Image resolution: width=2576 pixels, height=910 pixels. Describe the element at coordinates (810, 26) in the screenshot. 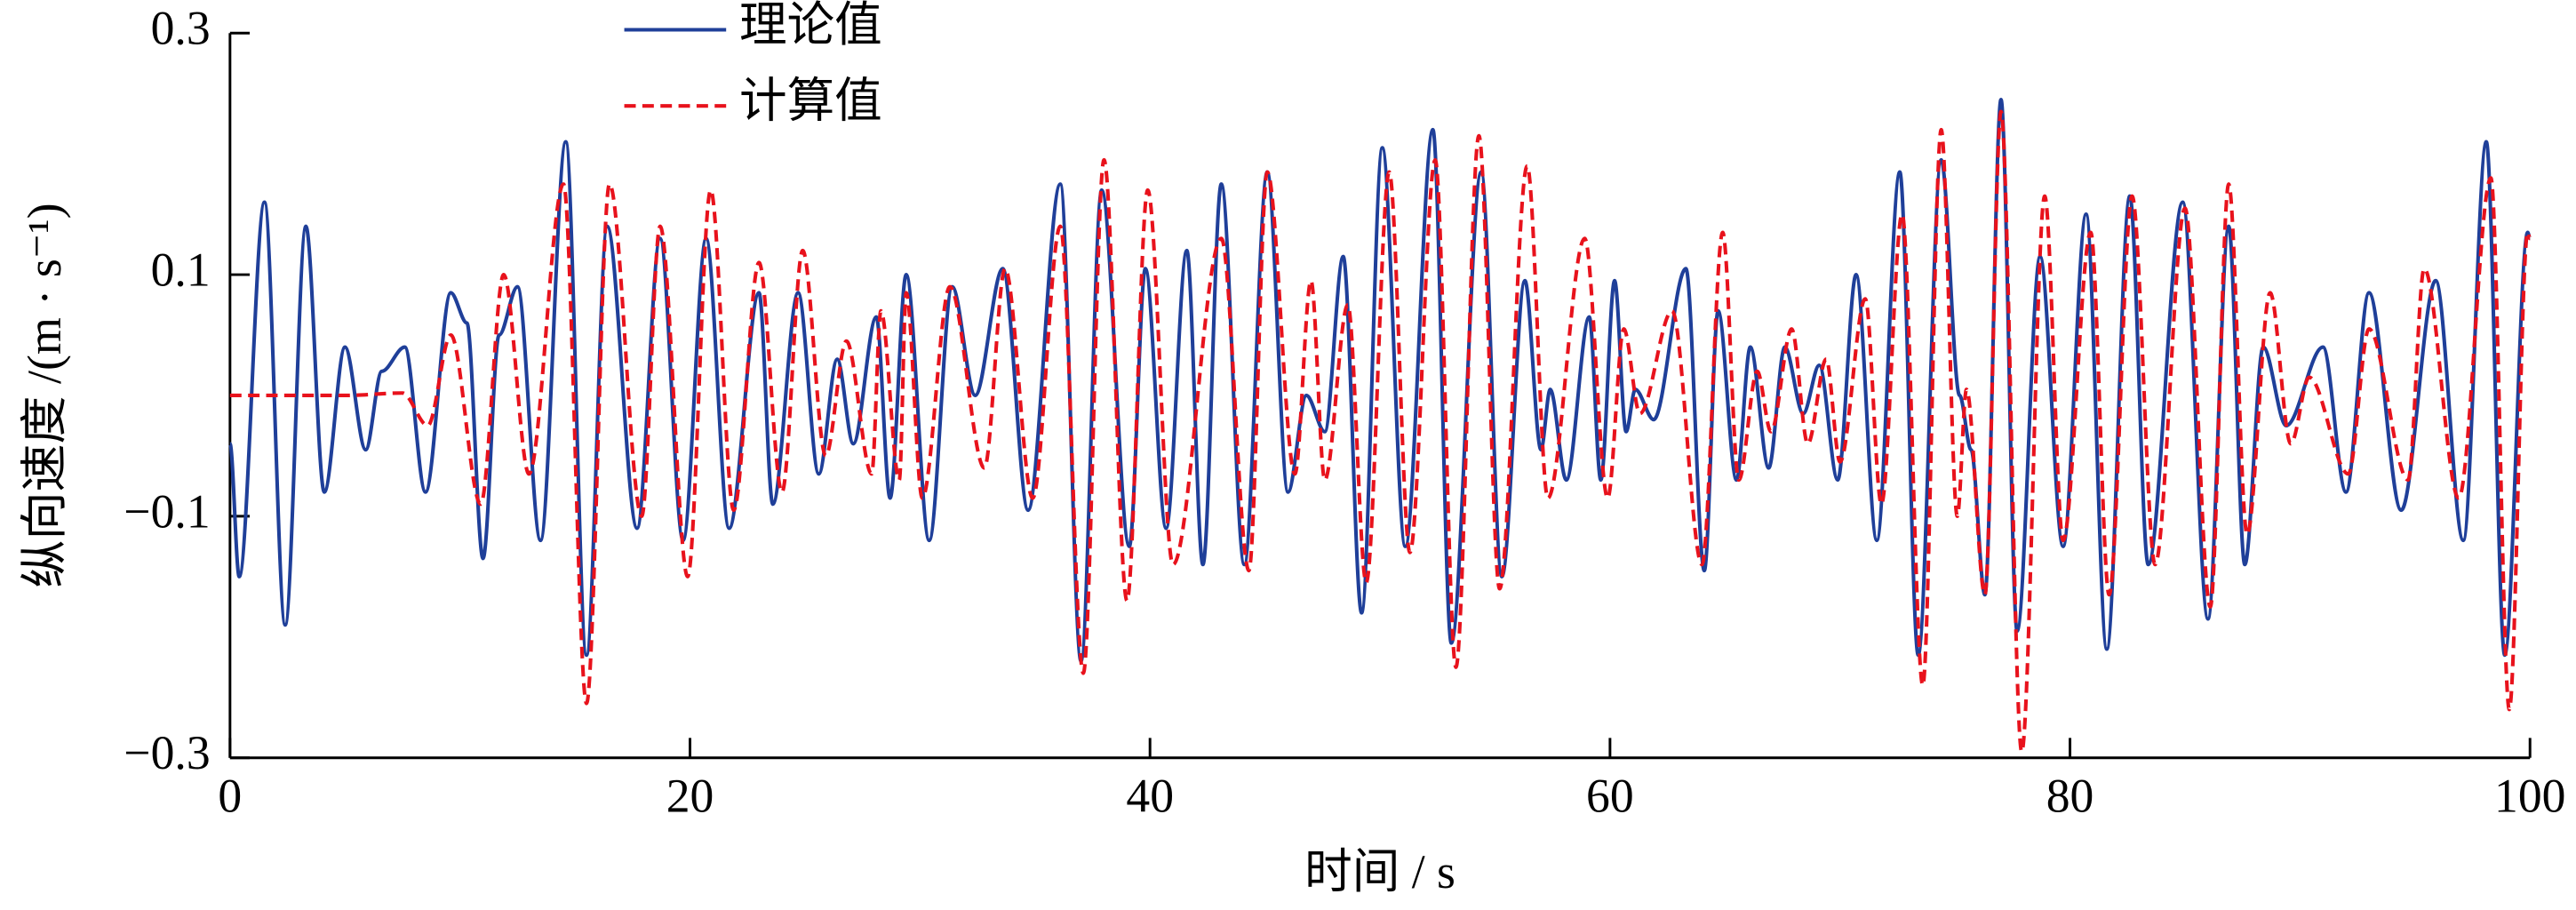

I see `legend-label: 理论值` at that location.